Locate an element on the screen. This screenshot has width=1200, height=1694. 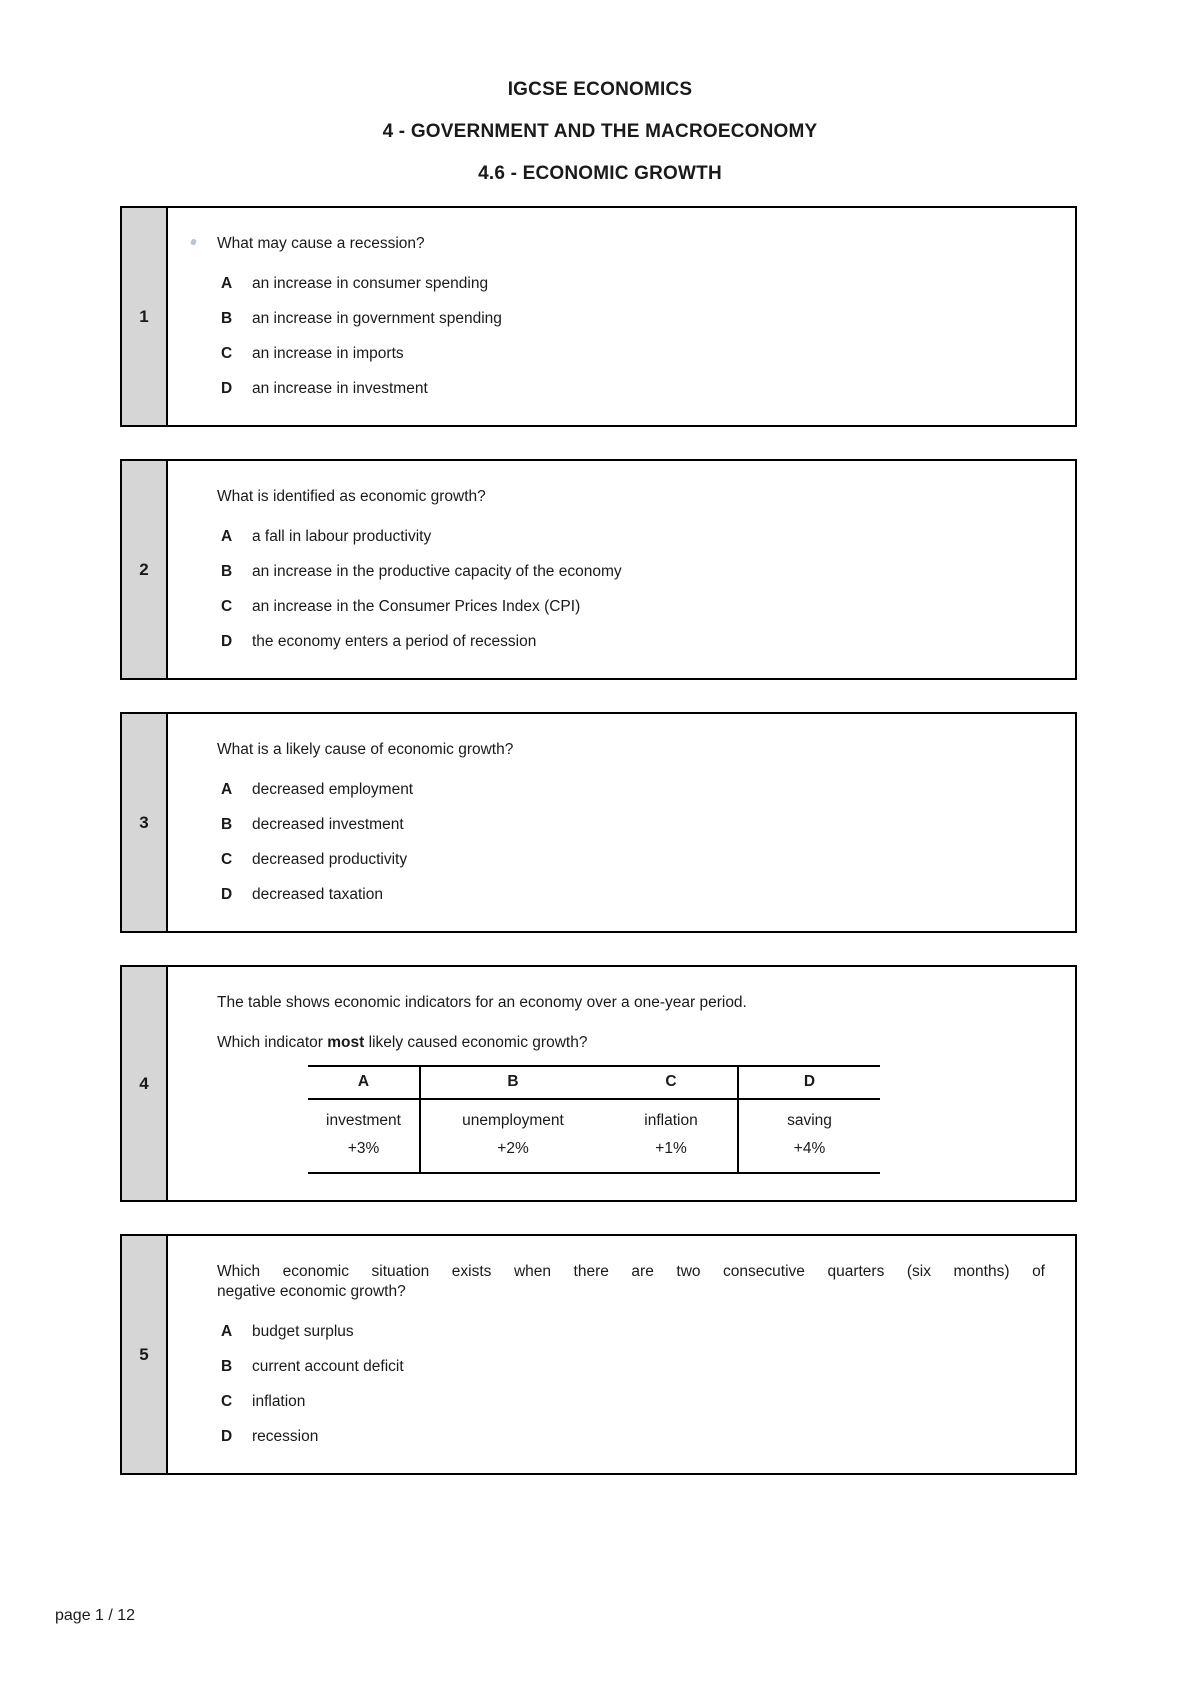
option-text: an increase in imports is located at coordinates (328, 353).